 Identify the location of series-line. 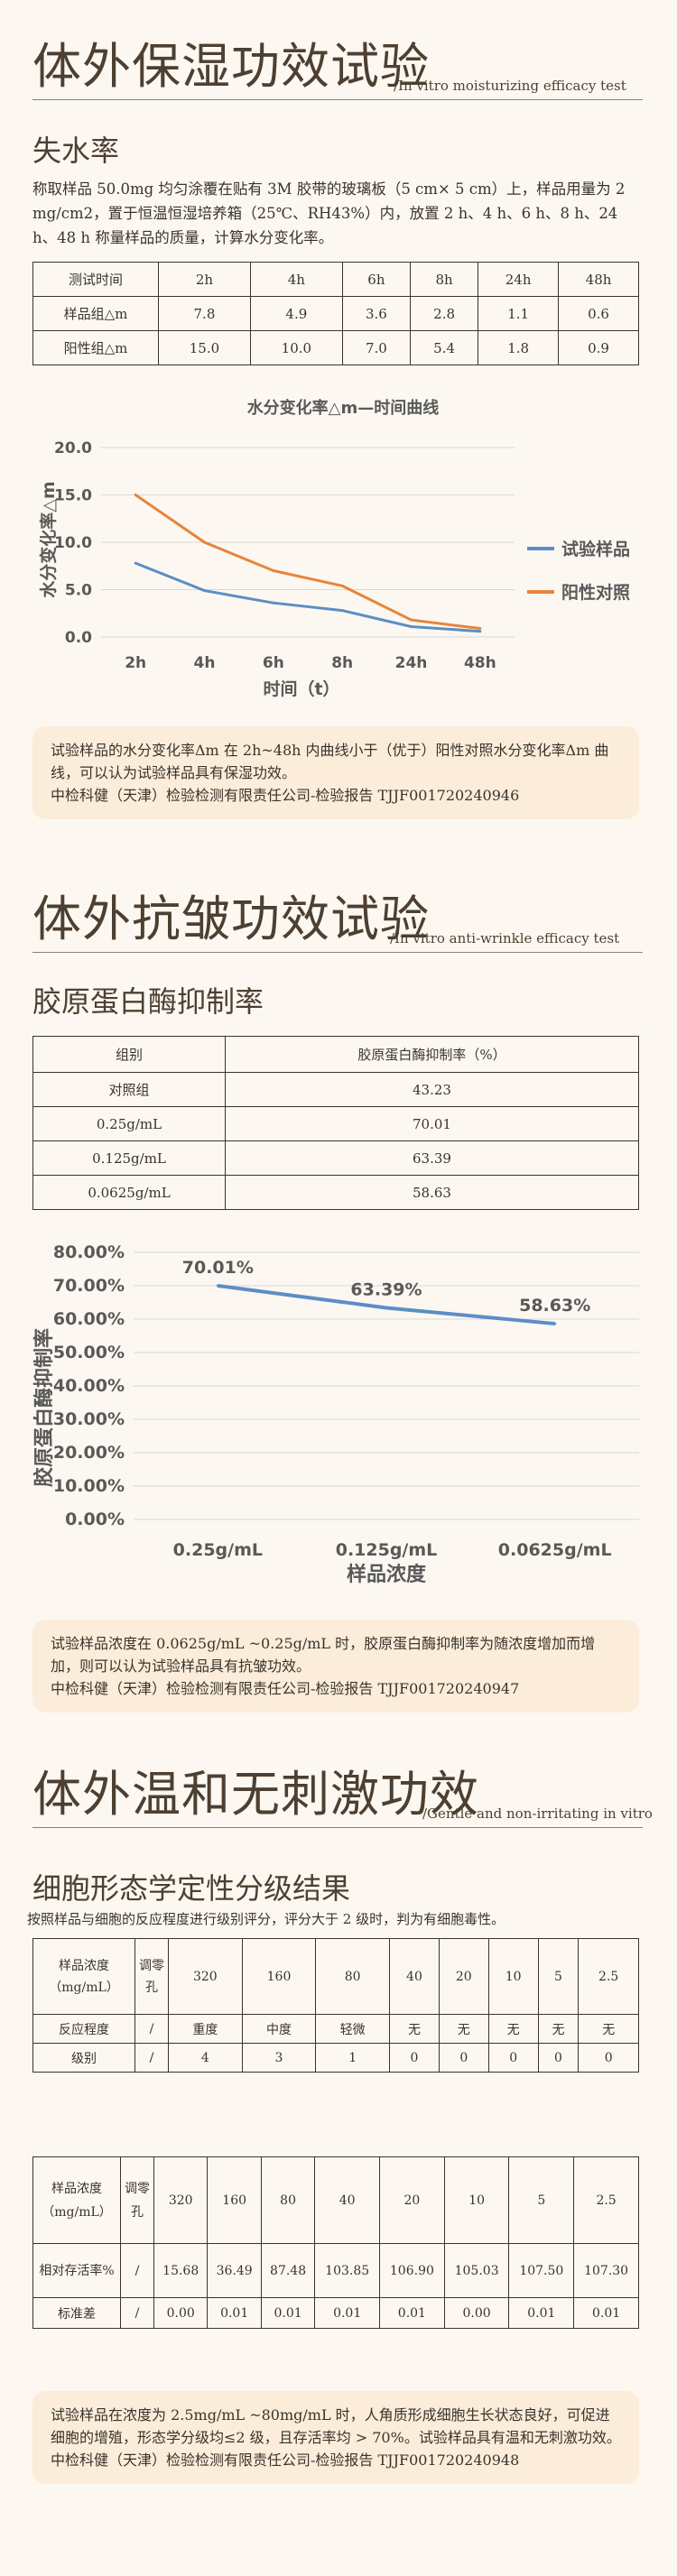
(307, 597).